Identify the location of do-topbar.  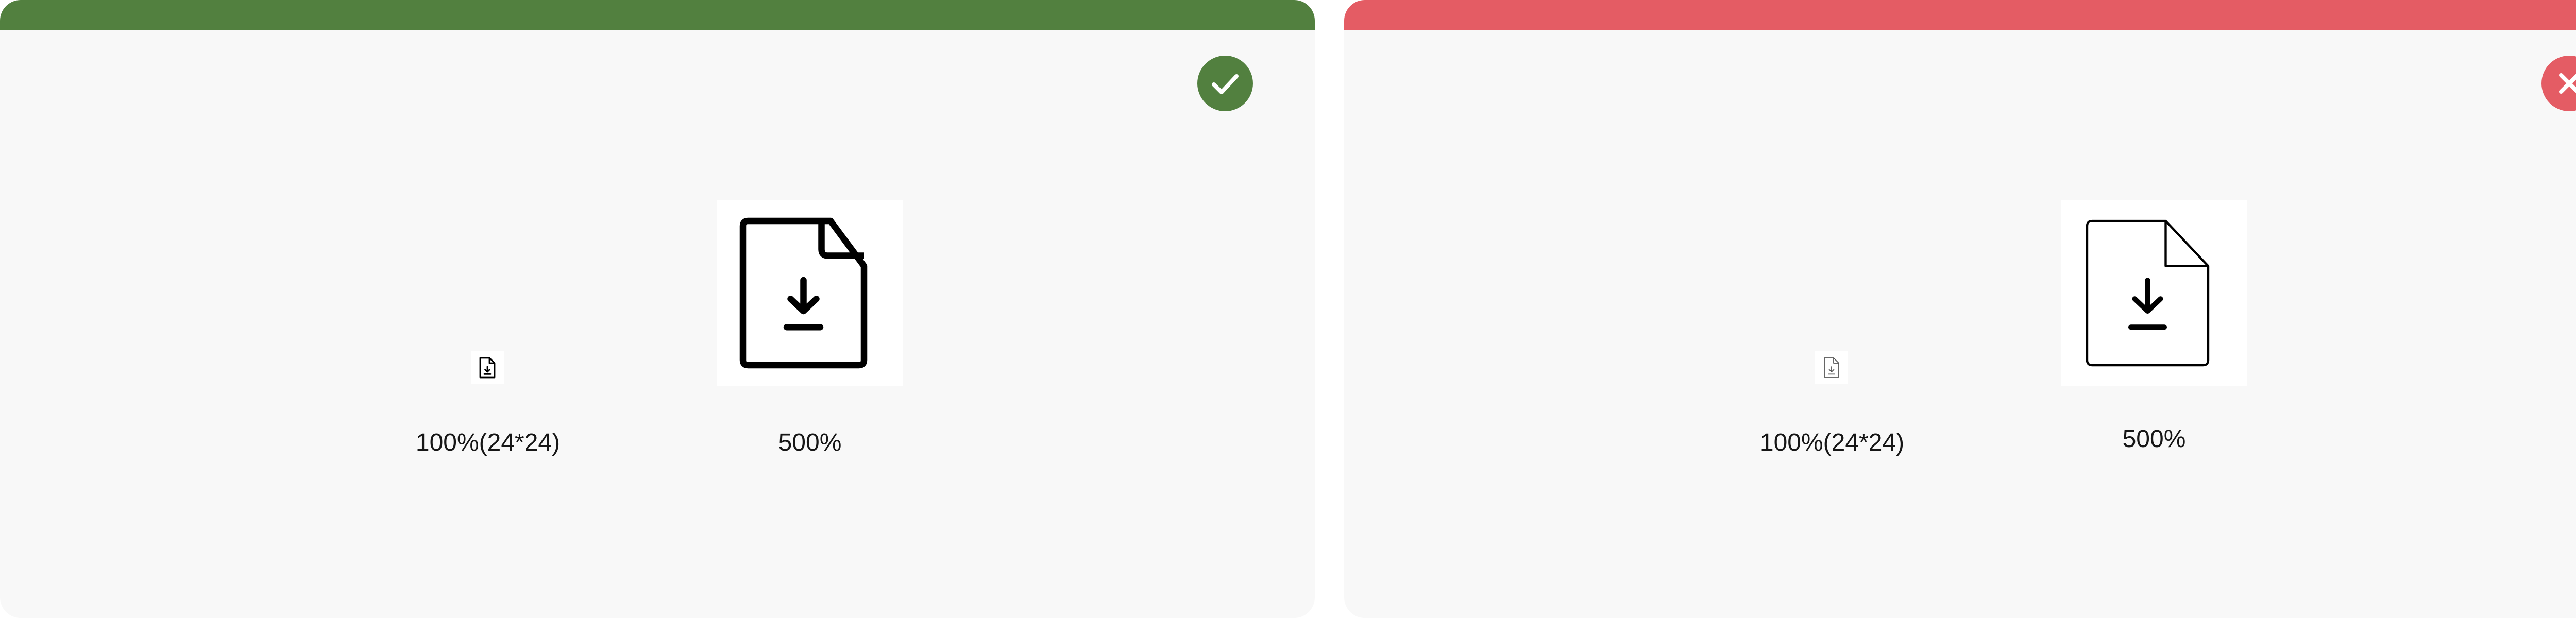
(657, 15).